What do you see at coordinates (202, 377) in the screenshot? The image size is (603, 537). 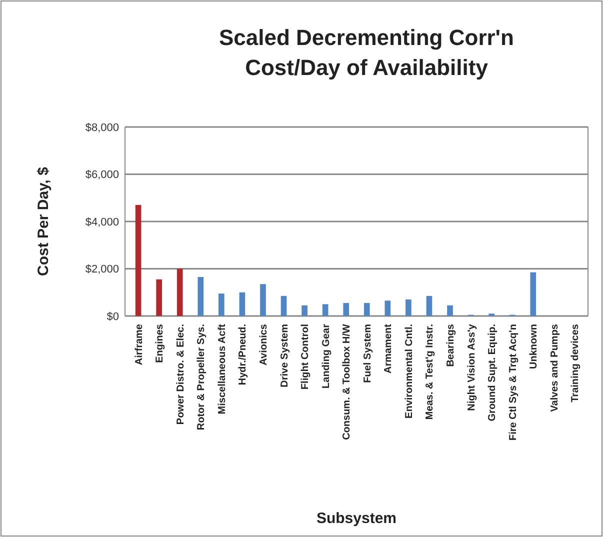 I see `x-tick-label: Rotor & Propeller Sys.` at bounding box center [202, 377].